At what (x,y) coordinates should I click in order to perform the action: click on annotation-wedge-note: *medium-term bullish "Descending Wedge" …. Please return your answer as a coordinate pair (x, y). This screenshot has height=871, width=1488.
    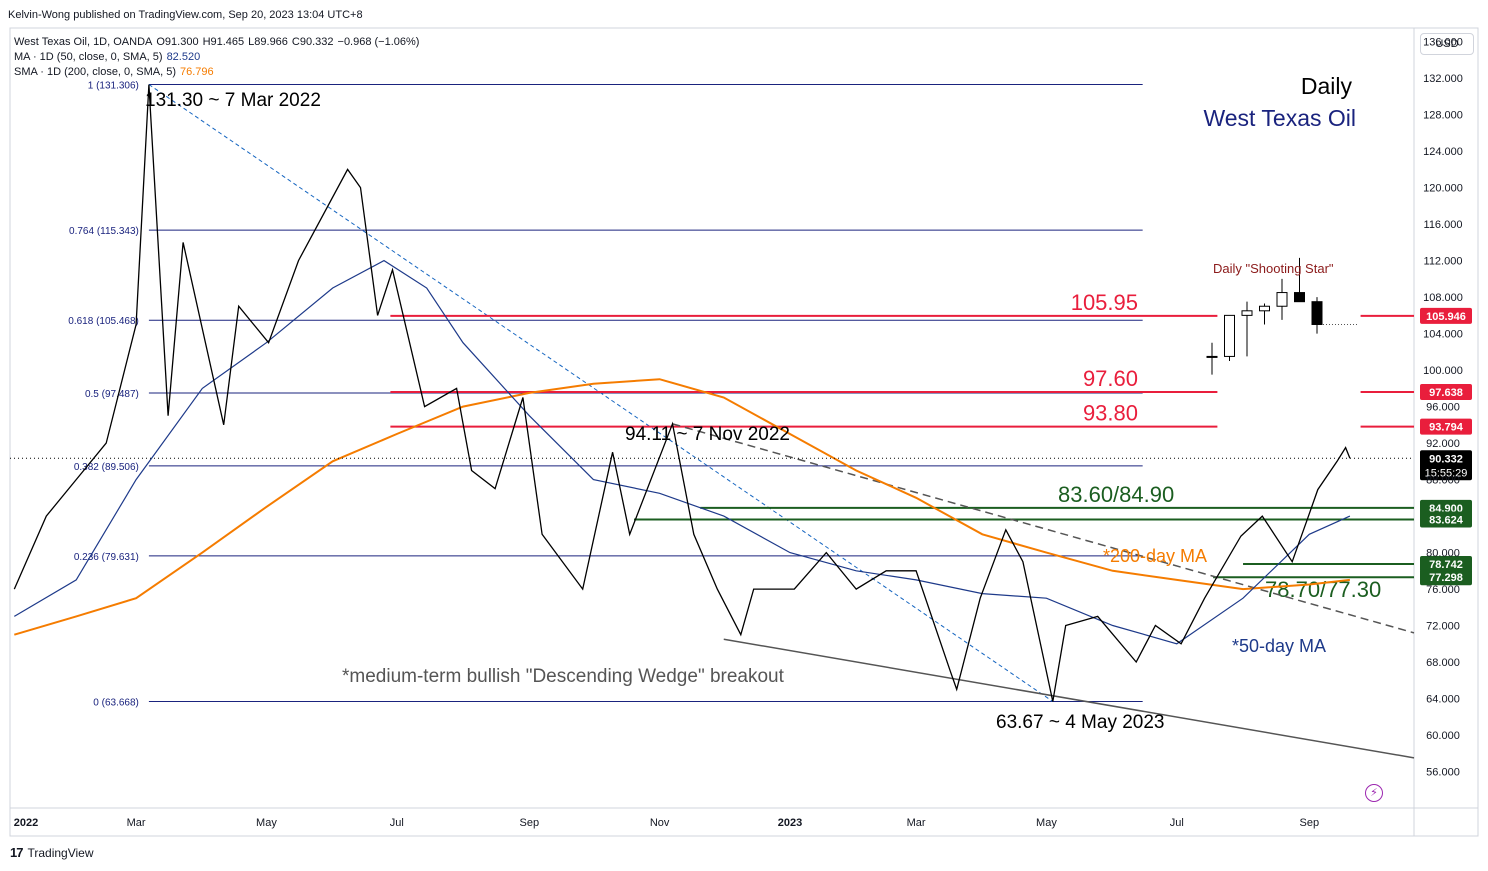
    Looking at the image, I should click on (563, 676).